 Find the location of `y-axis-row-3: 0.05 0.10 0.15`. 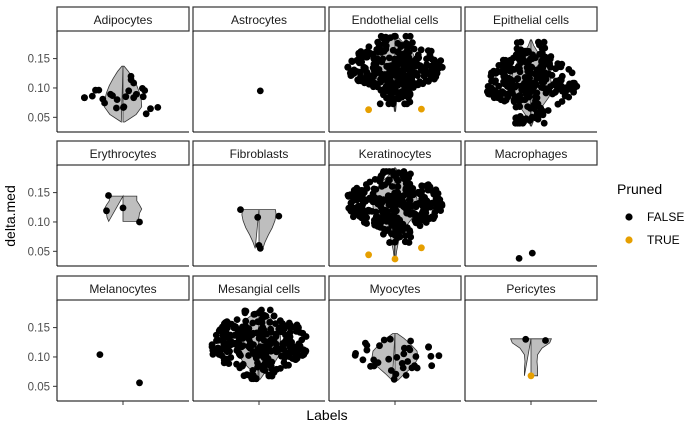

y-axis-row-3: 0.05 0.10 0.15 is located at coordinates (42, 358).